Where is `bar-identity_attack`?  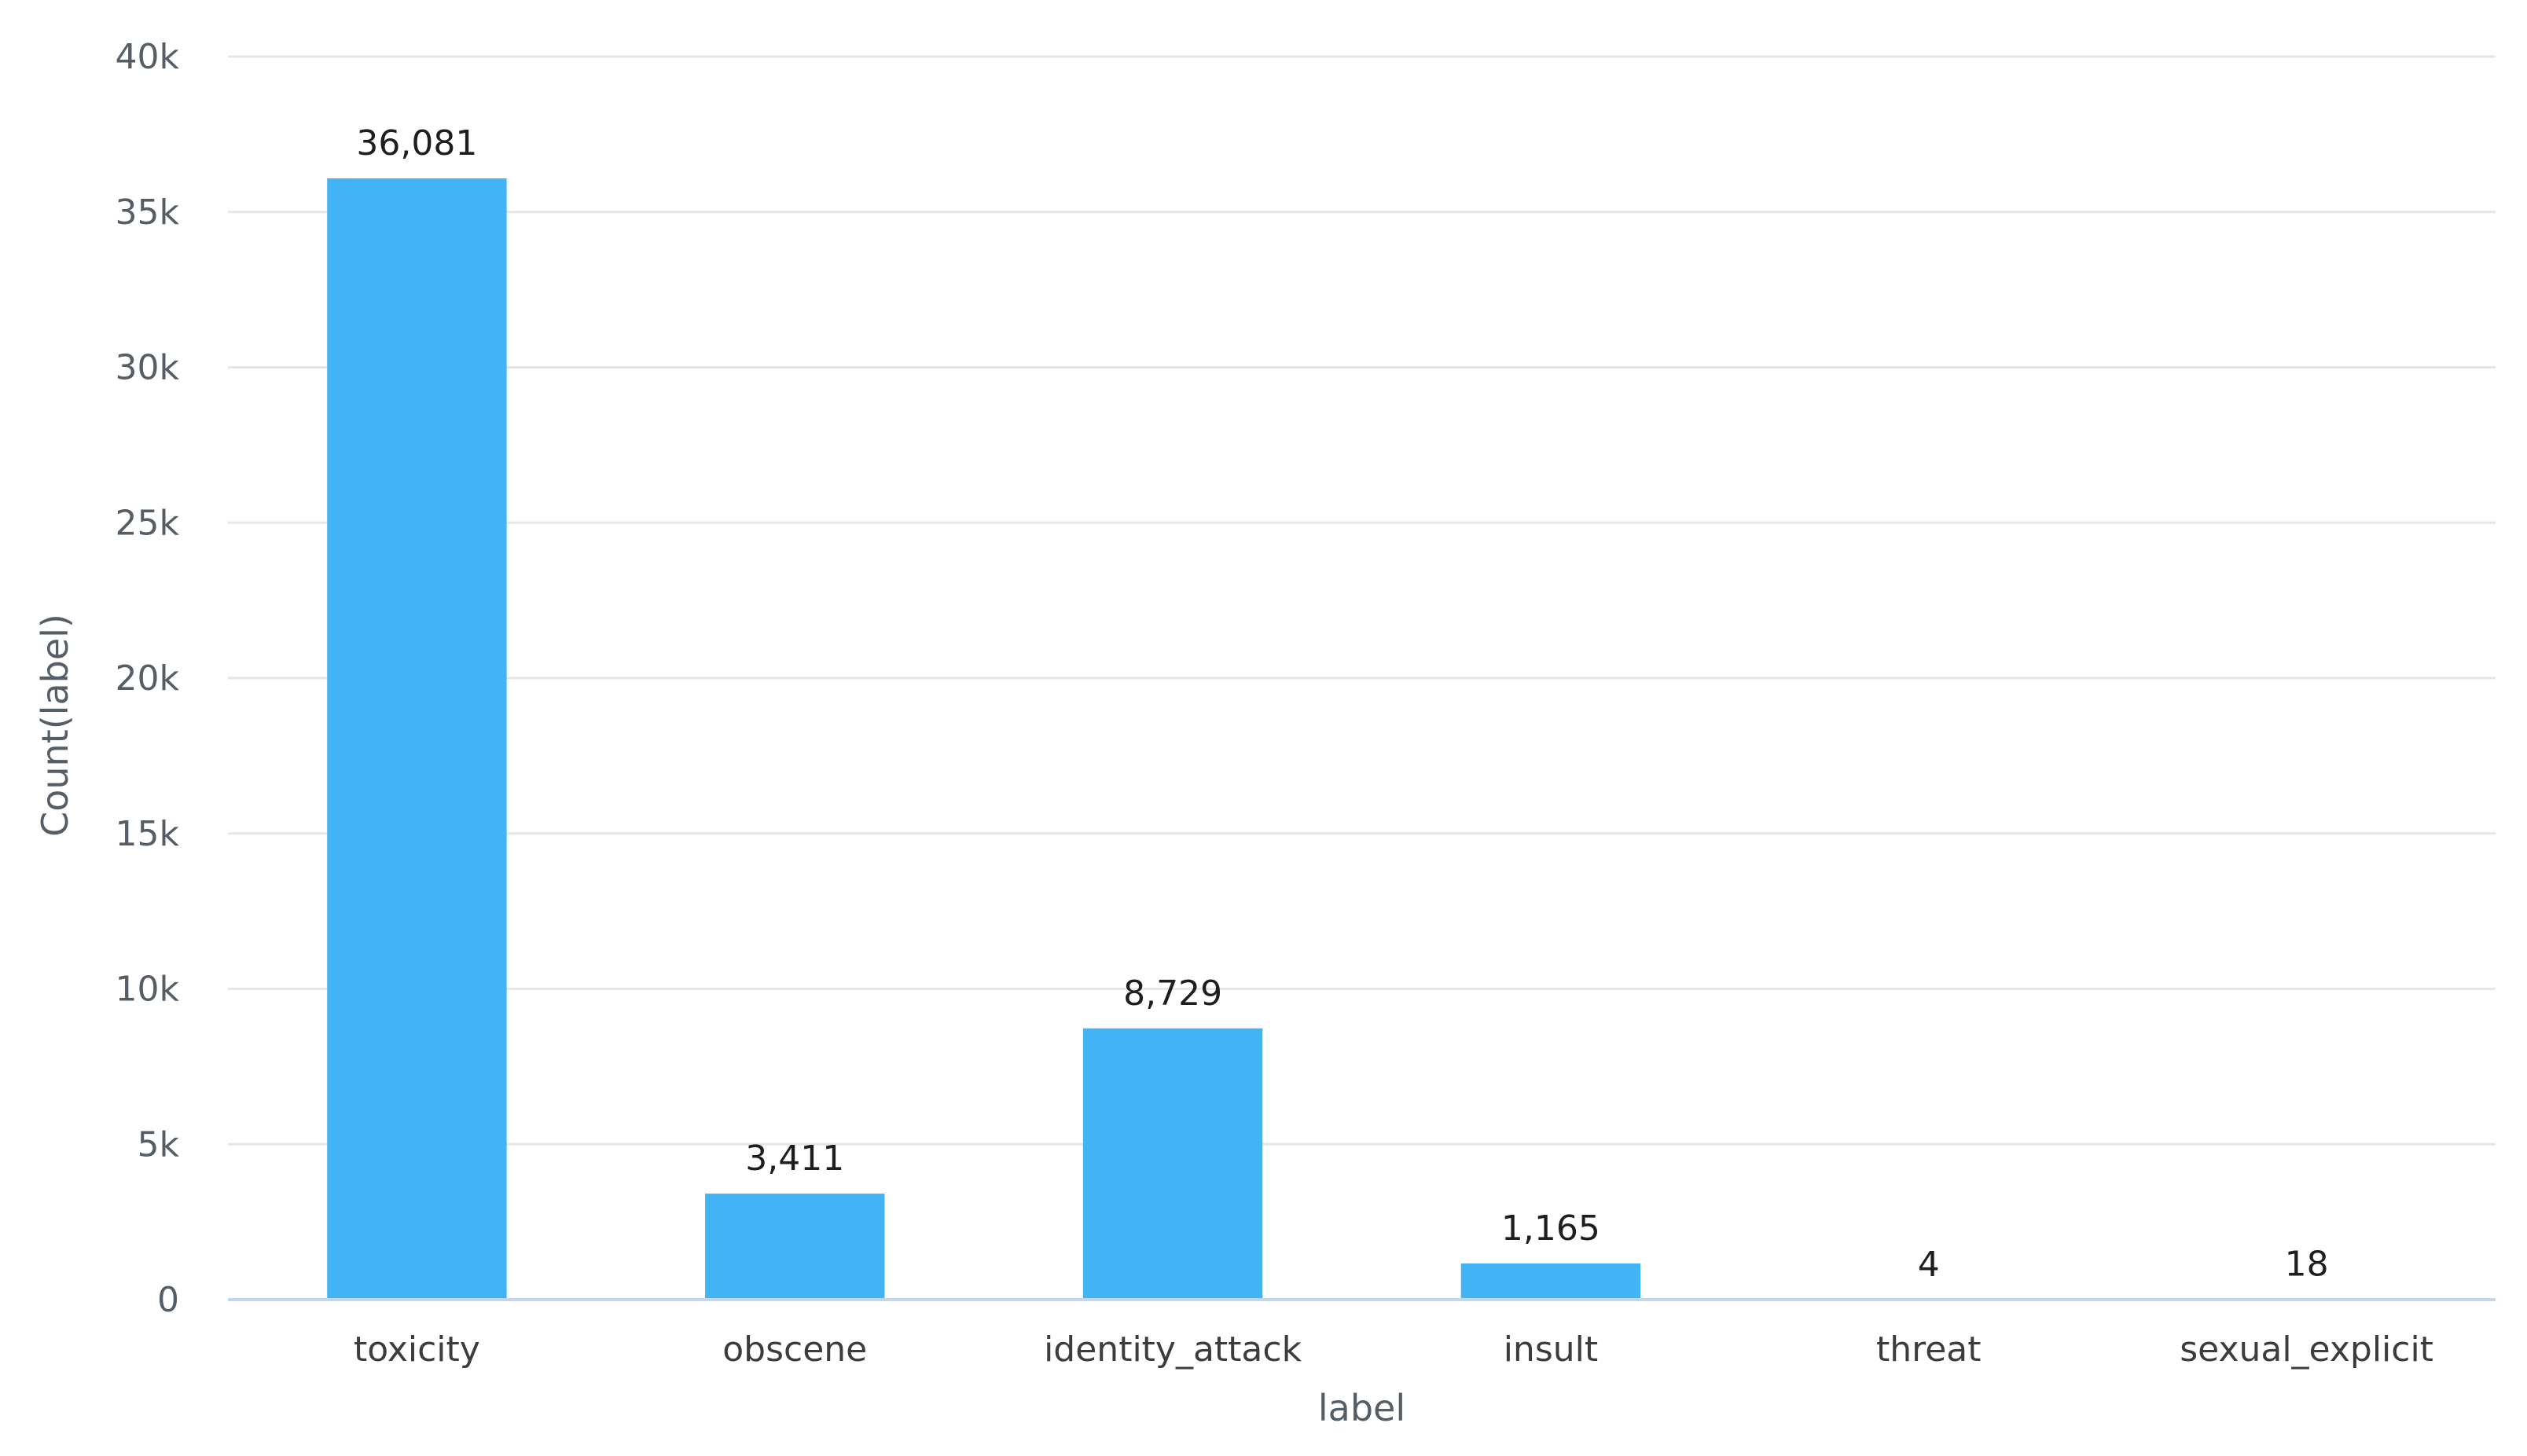 bar-identity_attack is located at coordinates (1172, 1164).